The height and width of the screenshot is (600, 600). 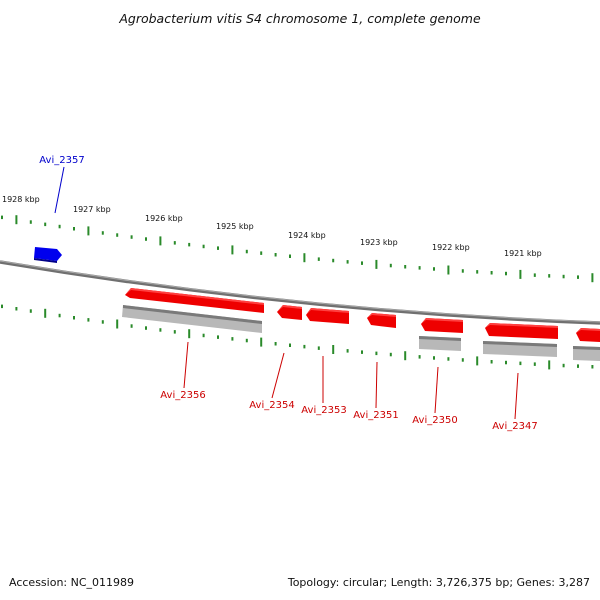 I want to click on kbp-label-1924: 1924 kbp, so click(x=307, y=235).